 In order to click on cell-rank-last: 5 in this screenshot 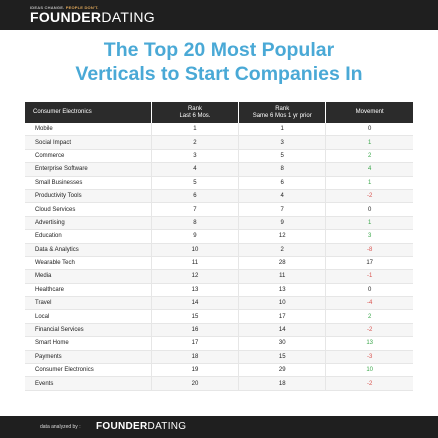, I will do `click(195, 183)`.